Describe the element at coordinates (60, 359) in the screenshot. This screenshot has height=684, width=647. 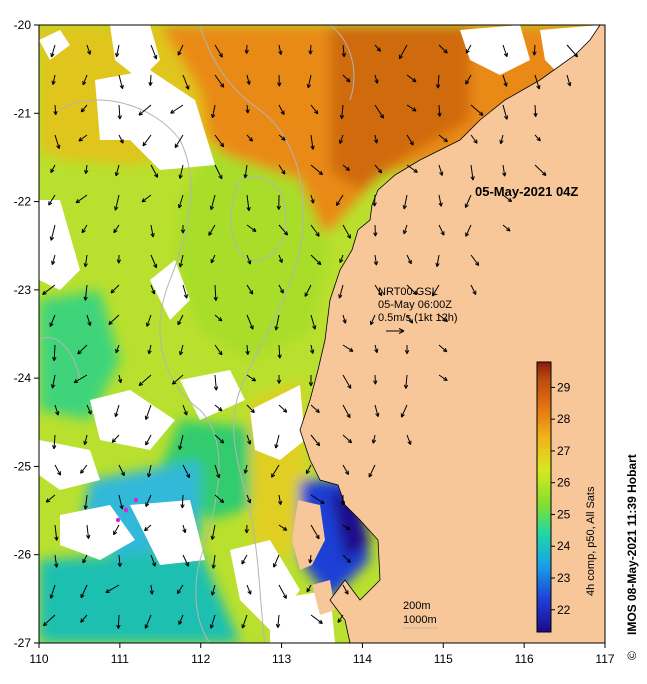
I see `contour-west` at that location.